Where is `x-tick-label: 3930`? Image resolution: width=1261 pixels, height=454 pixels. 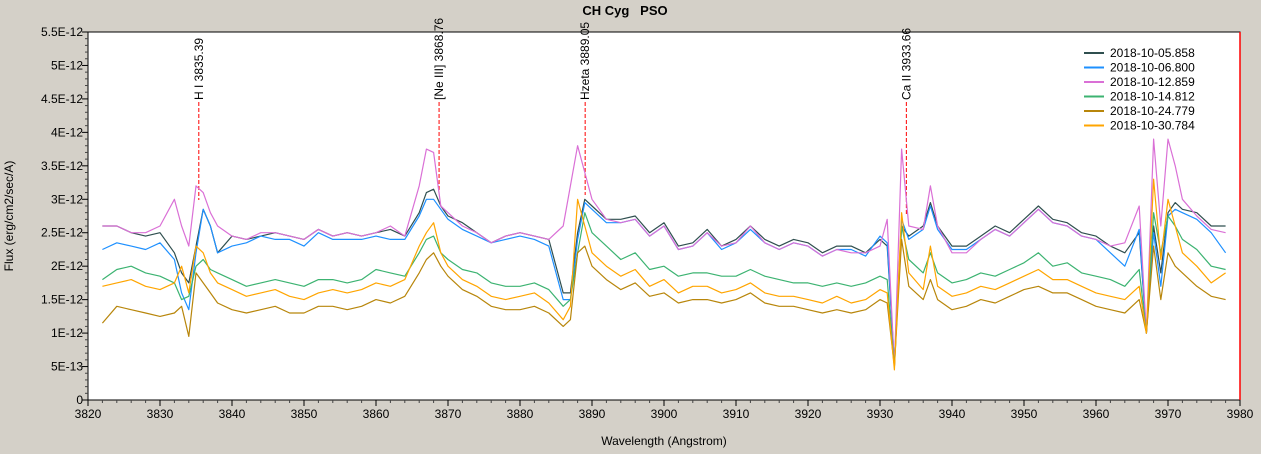 x-tick-label: 3930 is located at coordinates (880, 414).